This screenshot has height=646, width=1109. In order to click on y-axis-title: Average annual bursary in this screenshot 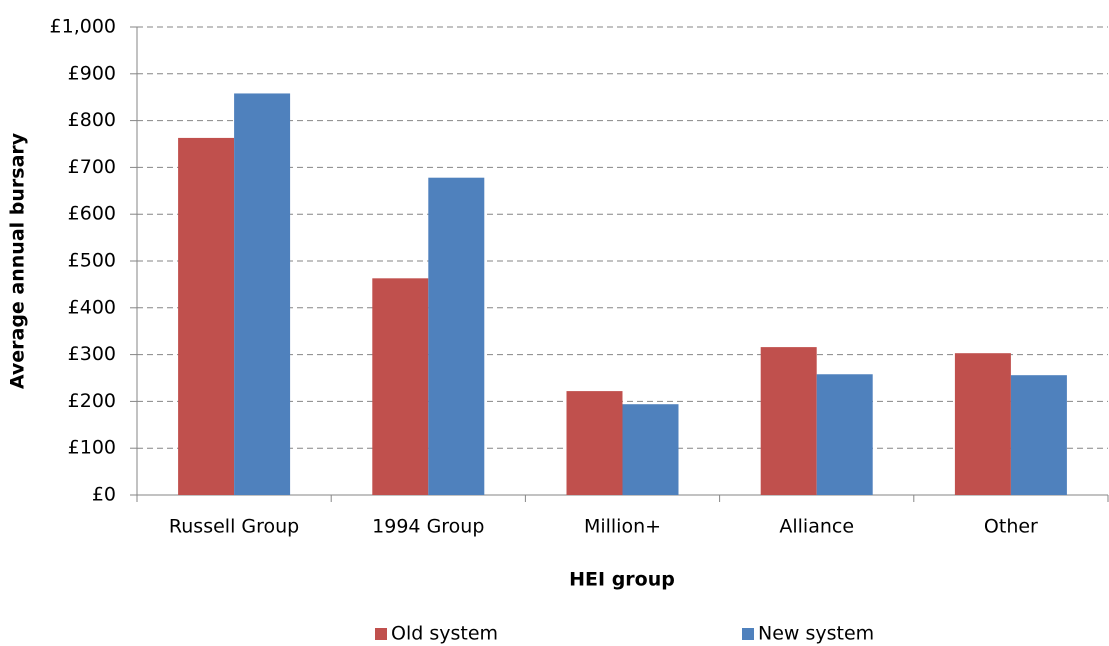, I will do `click(18, 260)`.